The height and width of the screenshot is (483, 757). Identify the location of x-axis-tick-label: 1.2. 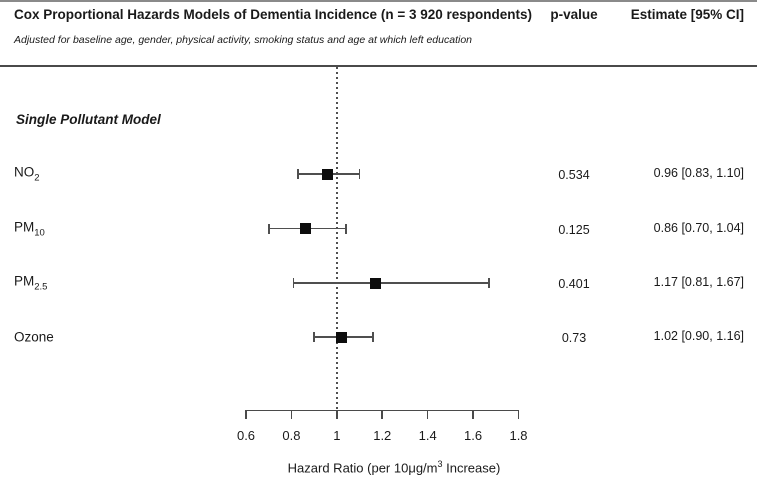
(382, 435).